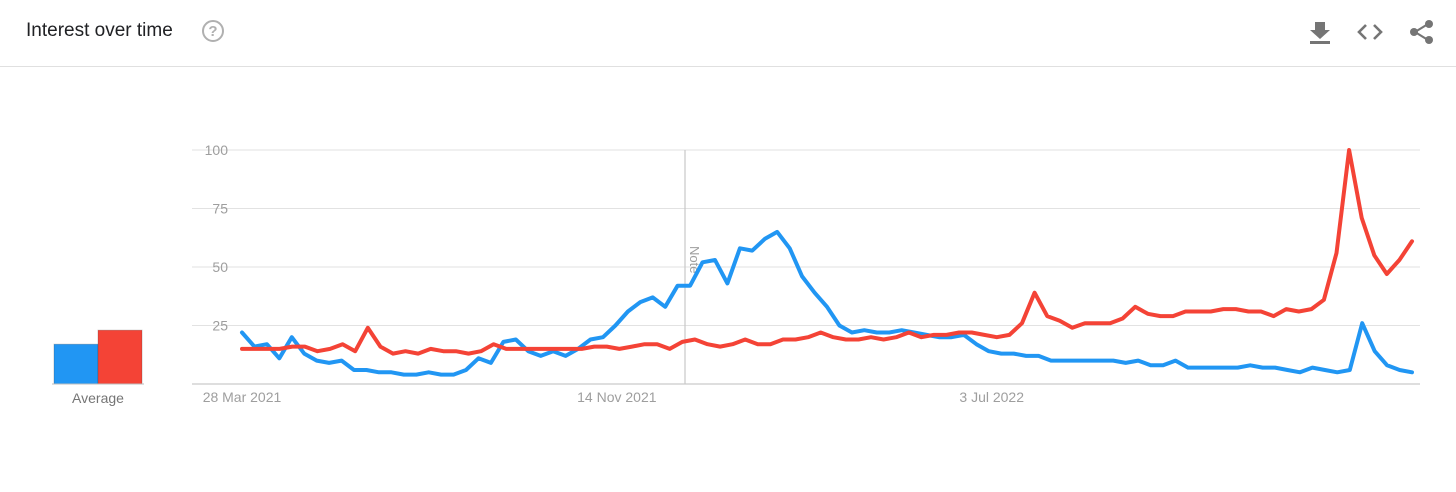 This screenshot has width=1456, height=492. What do you see at coordinates (1320, 32) in the screenshot?
I see `download-icon` at bounding box center [1320, 32].